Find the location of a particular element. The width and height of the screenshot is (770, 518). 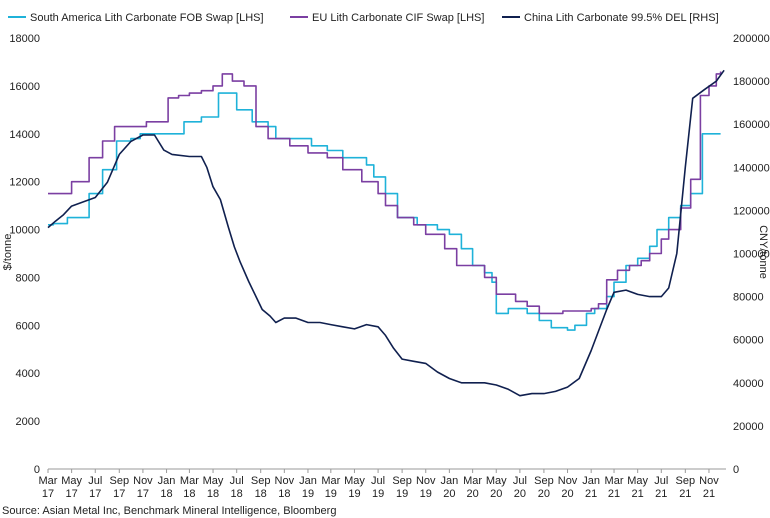

y-right-tick-label: 60000 is located at coordinates (748, 341).